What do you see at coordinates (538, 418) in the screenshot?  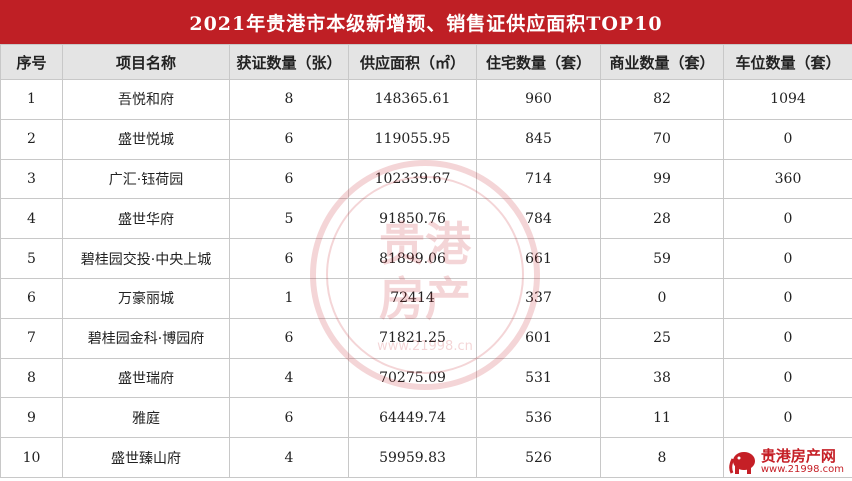 I see `cell-residential: 536` at bounding box center [538, 418].